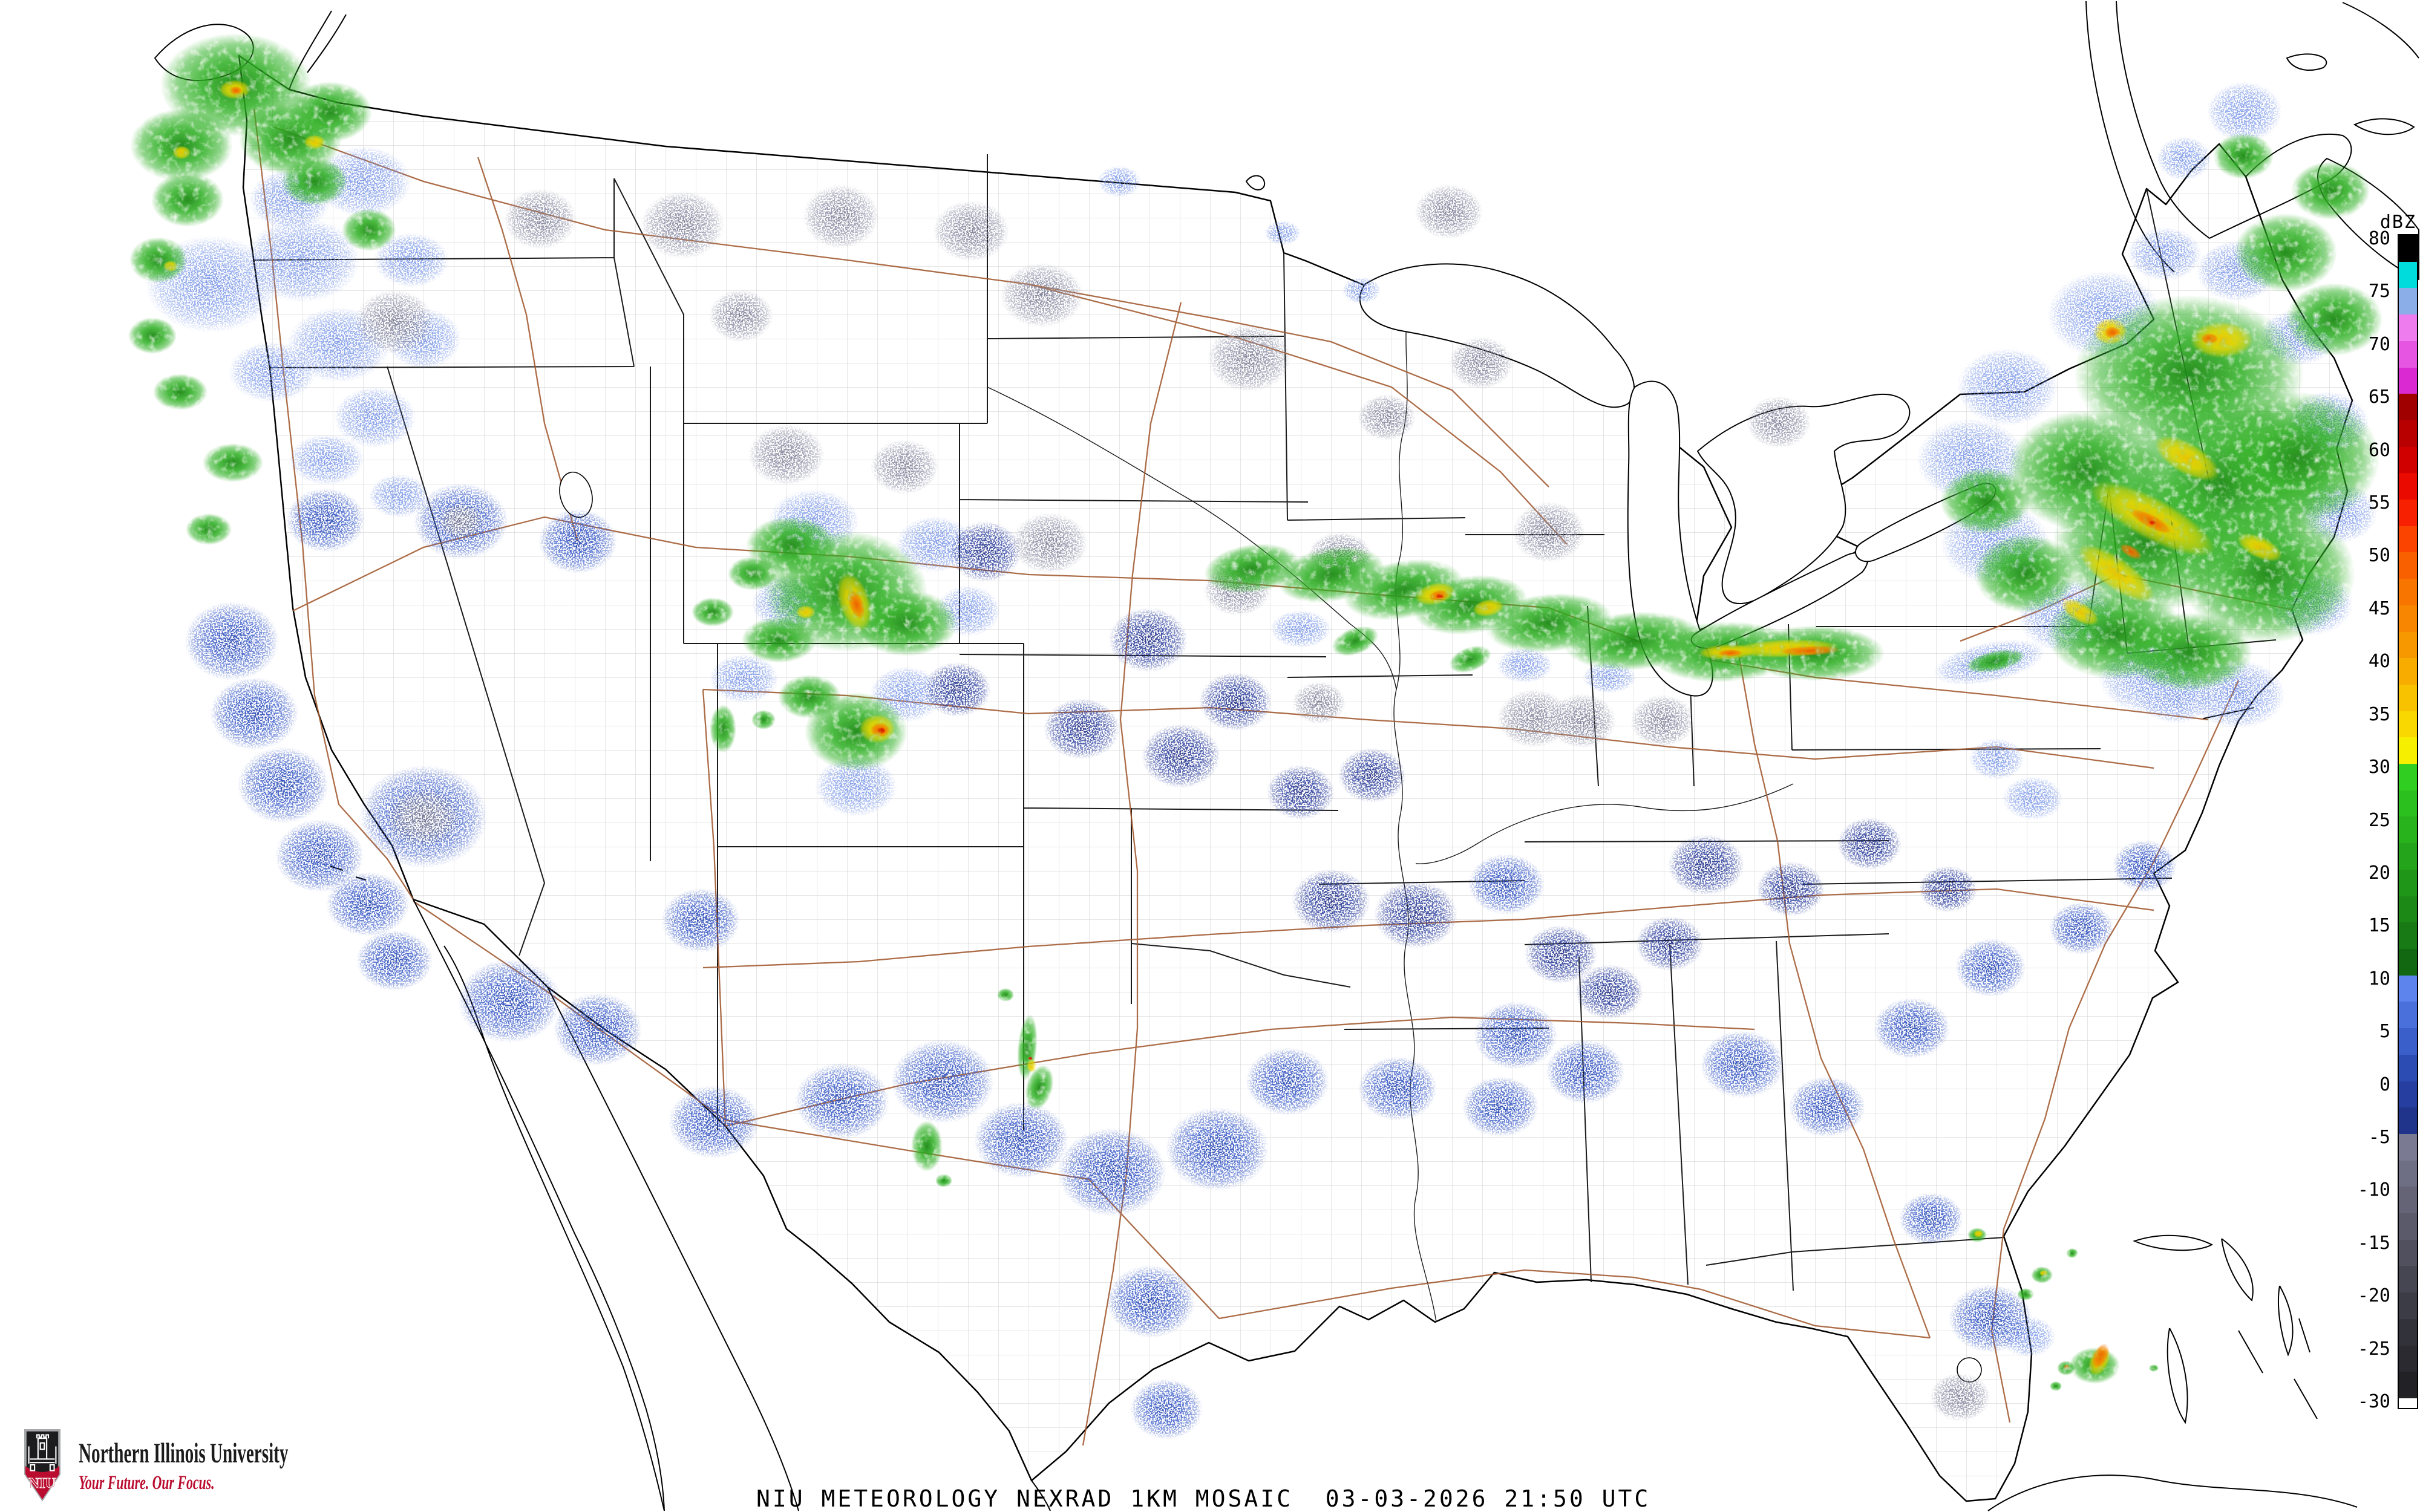 The width and height of the screenshot is (2420, 1512). What do you see at coordinates (2373, 1349) in the screenshot?
I see `dbz-tick-label: -25` at bounding box center [2373, 1349].